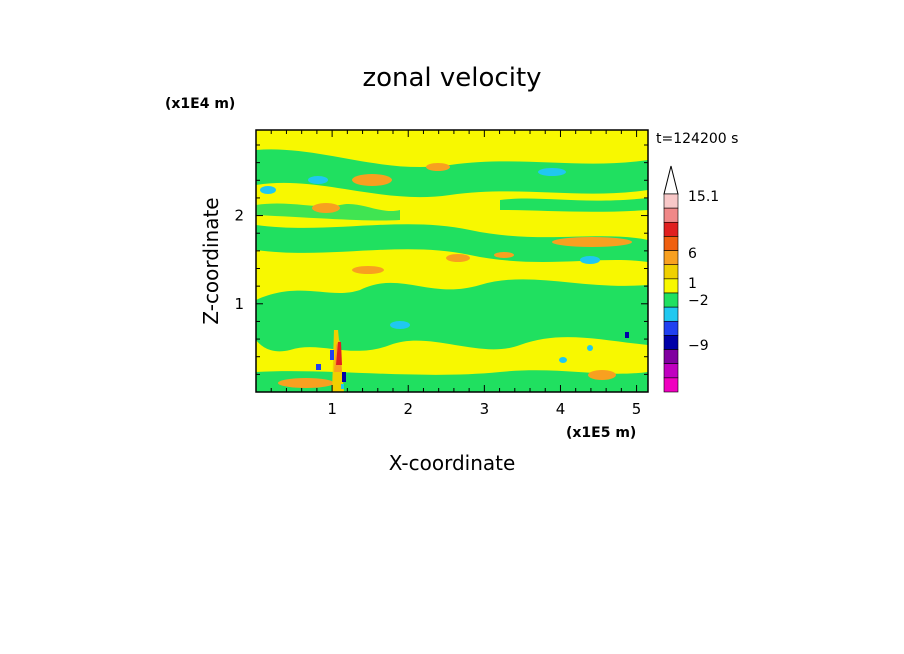 The height and width of the screenshot is (654, 904). Describe the element at coordinates (332, 409) in the screenshot. I see `x-tick-label: 1` at that location.